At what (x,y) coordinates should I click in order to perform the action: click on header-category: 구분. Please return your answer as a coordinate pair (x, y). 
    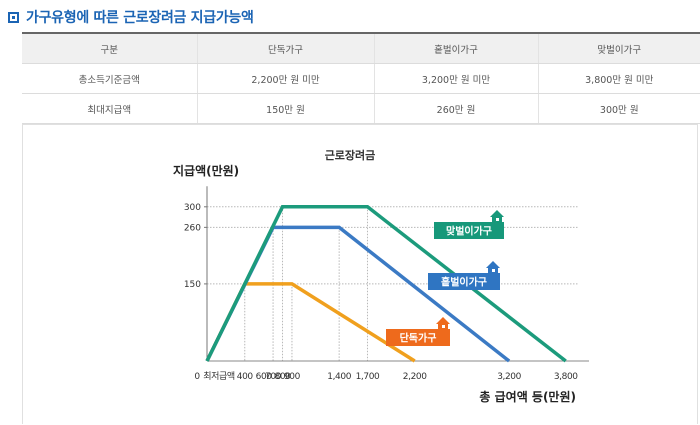
    Looking at the image, I should click on (110, 48).